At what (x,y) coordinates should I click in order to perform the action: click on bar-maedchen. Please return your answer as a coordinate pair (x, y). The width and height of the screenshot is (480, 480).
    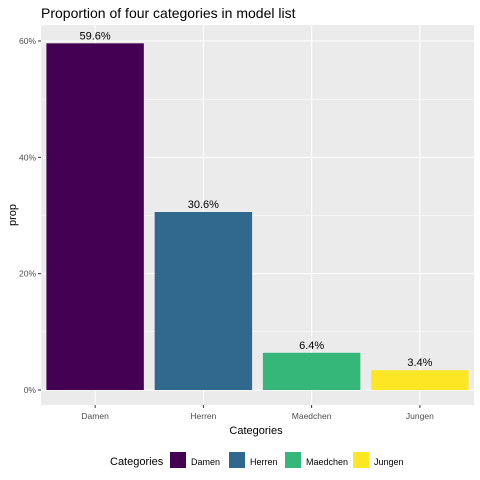
    Looking at the image, I should click on (311, 371).